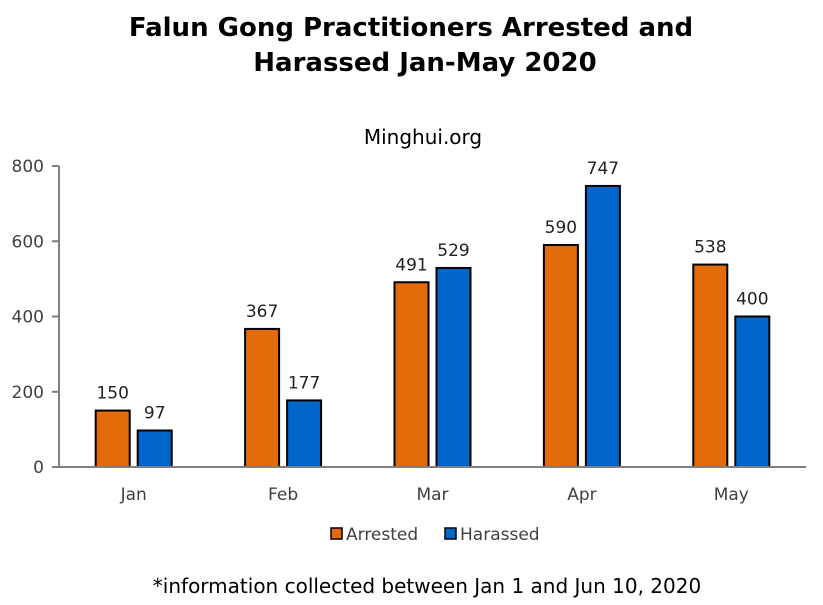  Describe the element at coordinates (336, 533) in the screenshot. I see `legend-swatch-arrested` at that location.